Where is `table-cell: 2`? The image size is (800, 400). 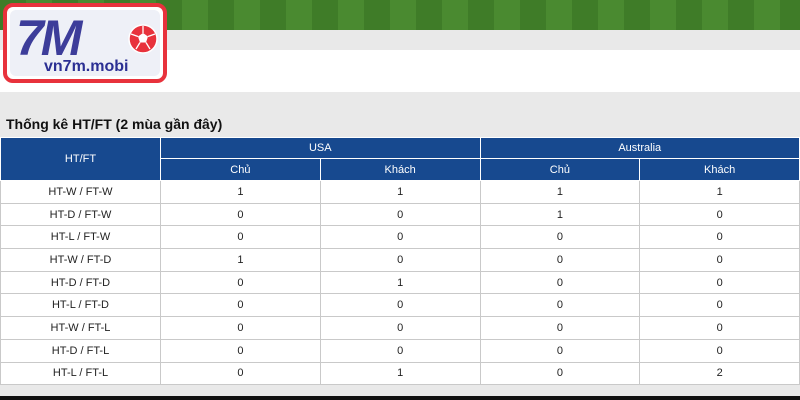
table-cell: 2 is located at coordinates (719, 373).